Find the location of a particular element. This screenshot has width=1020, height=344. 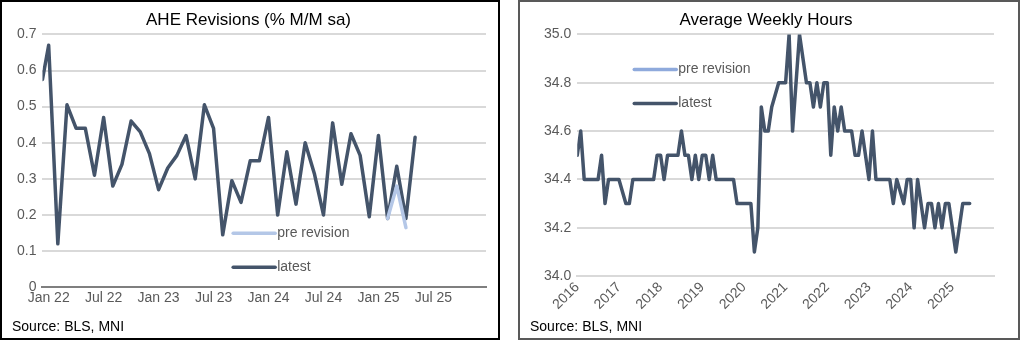

y-tick-label: 0.4 is located at coordinates (26, 141).